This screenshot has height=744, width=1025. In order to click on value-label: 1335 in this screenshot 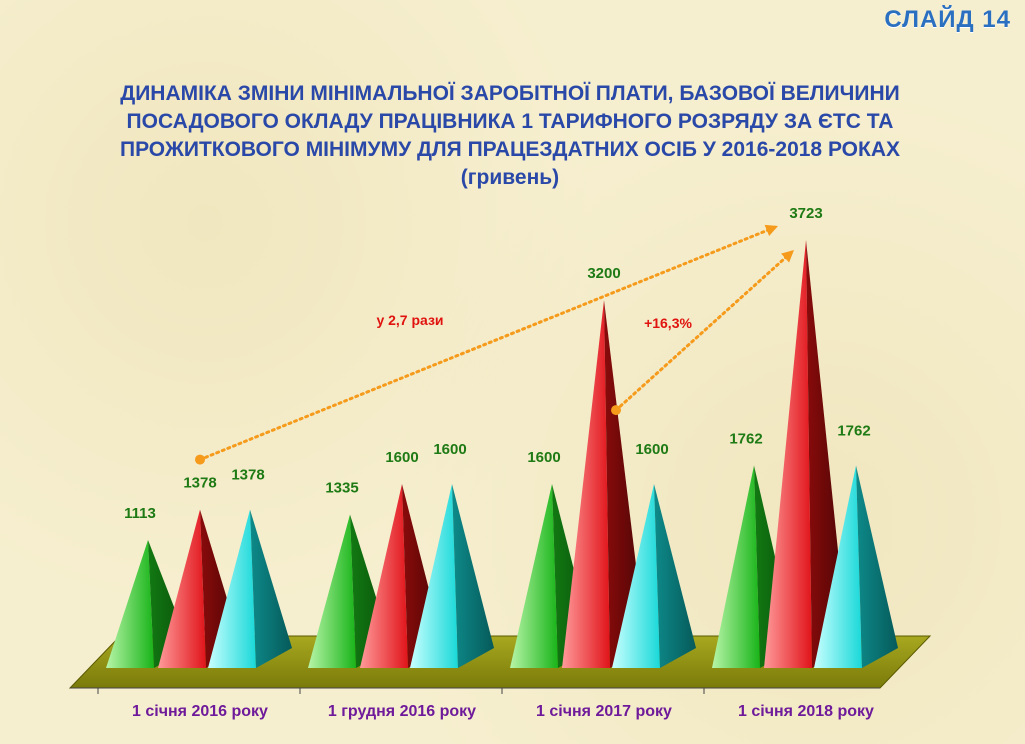, I will do `click(341, 488)`.